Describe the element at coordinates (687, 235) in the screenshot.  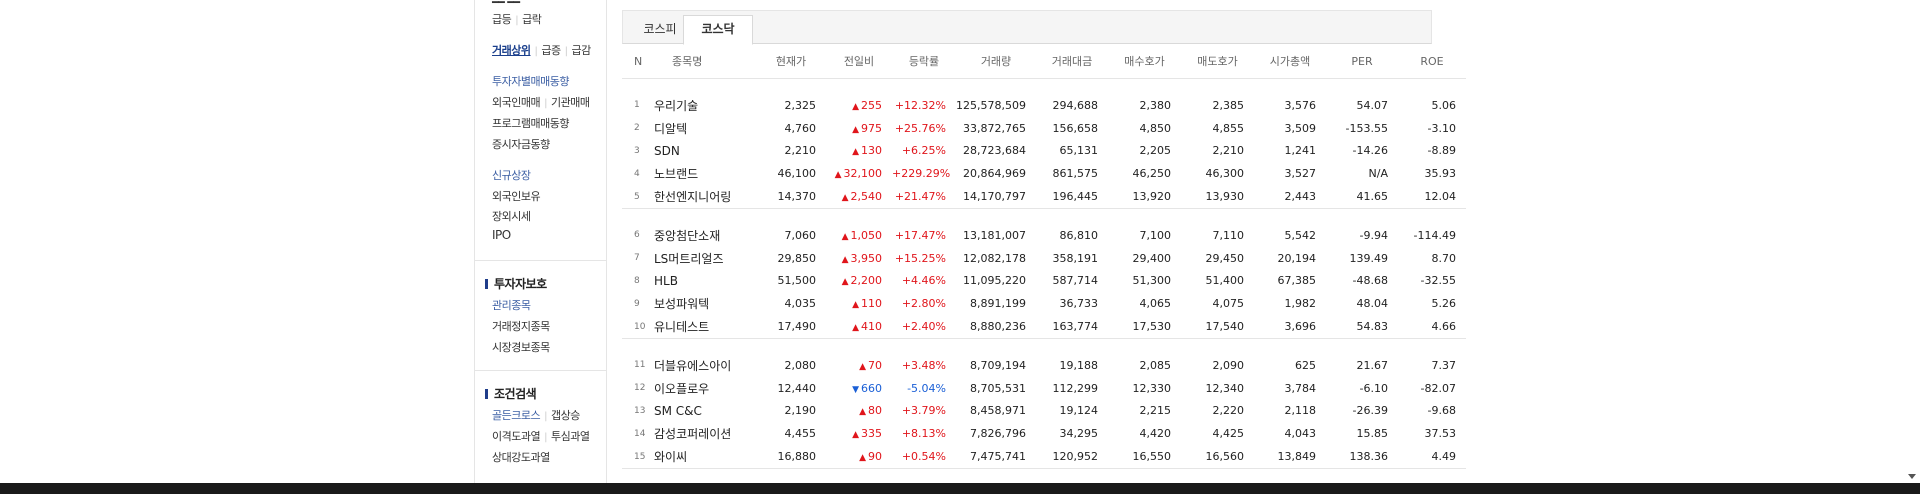
I see `stock-link: 중앙첨단소재` at that location.